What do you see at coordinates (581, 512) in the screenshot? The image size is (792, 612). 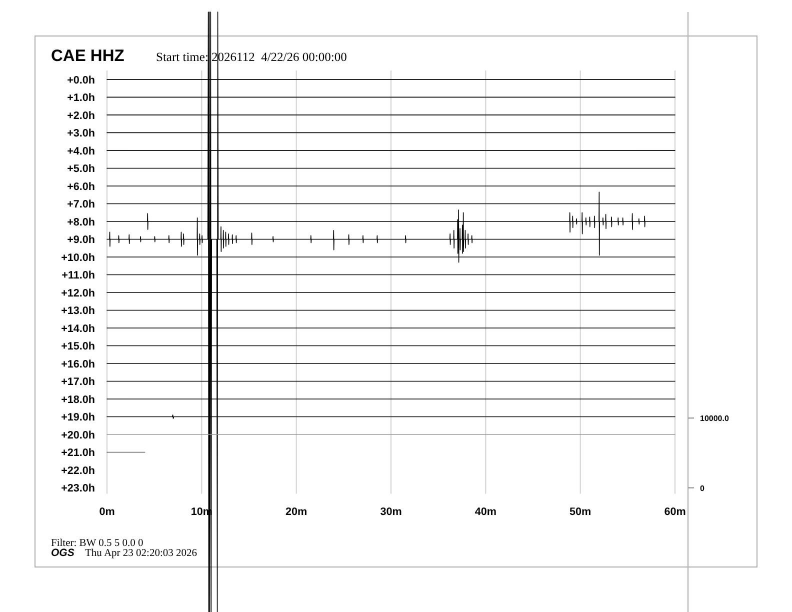 I see `x-tick-label: 50m` at bounding box center [581, 512].